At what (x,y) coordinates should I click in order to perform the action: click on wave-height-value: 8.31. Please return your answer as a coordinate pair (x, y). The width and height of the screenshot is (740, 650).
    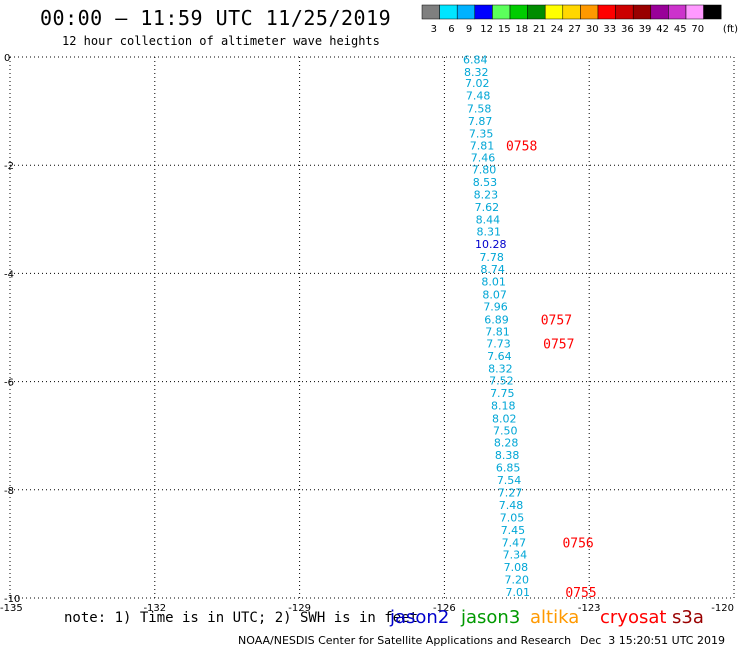
    Looking at the image, I should click on (489, 232).